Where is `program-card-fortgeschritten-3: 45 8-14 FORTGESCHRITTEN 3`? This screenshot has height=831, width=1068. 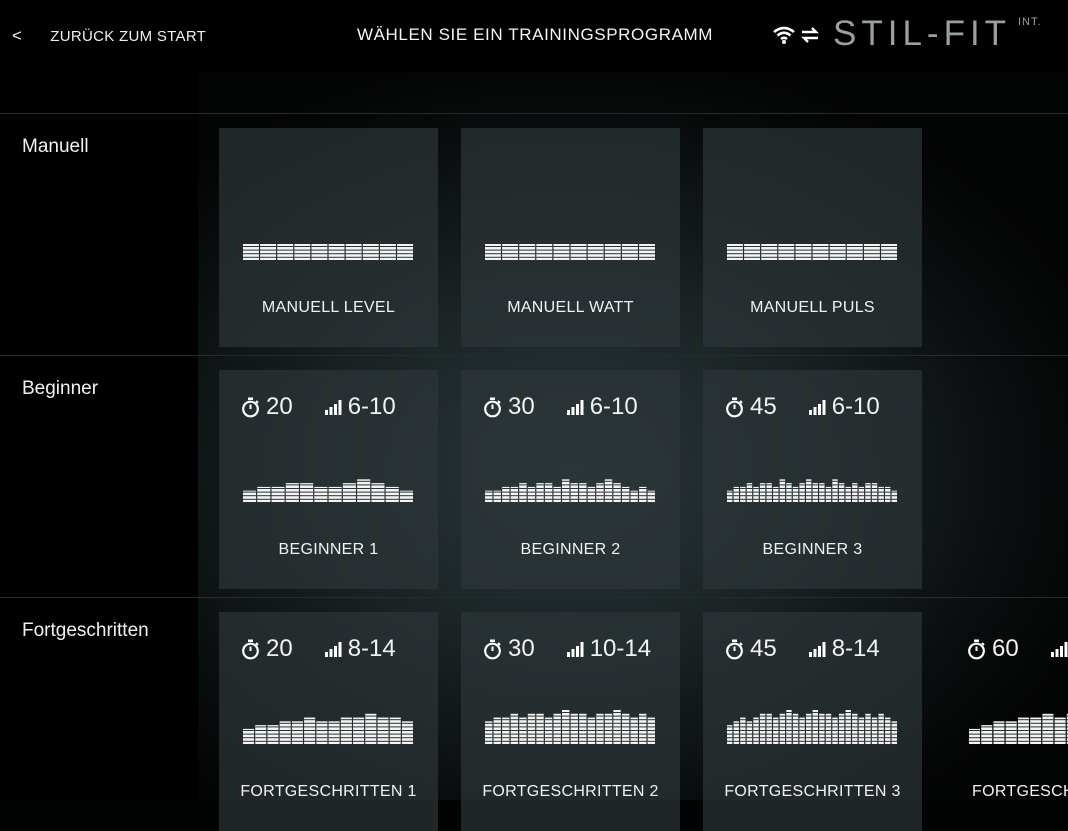
program-card-fortgeschritten-3: 45 8-14 FORTGESCHRITTEN 3 is located at coordinates (812, 721).